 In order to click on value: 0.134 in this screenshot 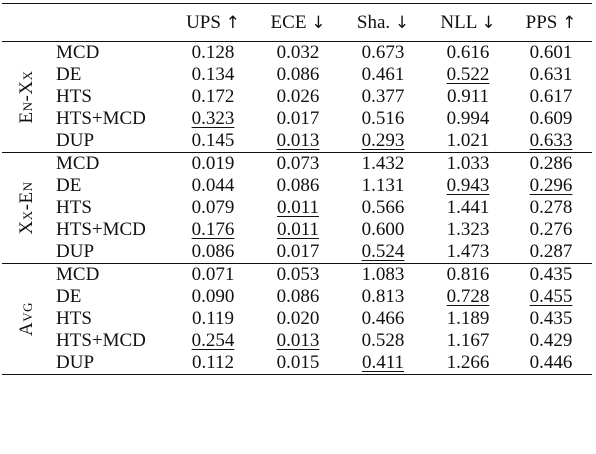, I will do `click(213, 74)`.